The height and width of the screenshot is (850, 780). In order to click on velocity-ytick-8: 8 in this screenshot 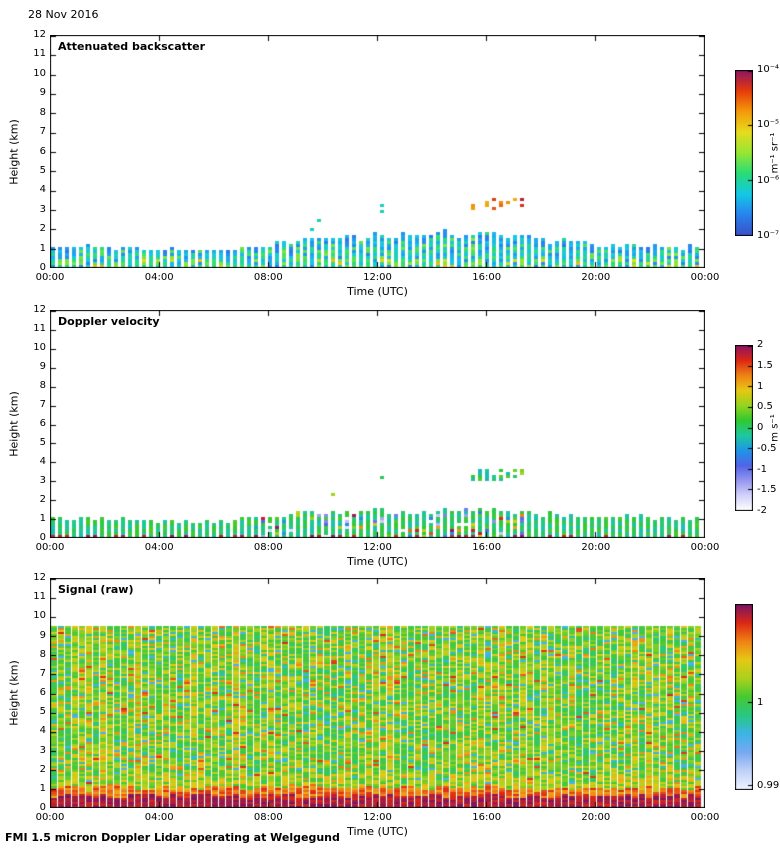, I will do `click(42, 385)`.